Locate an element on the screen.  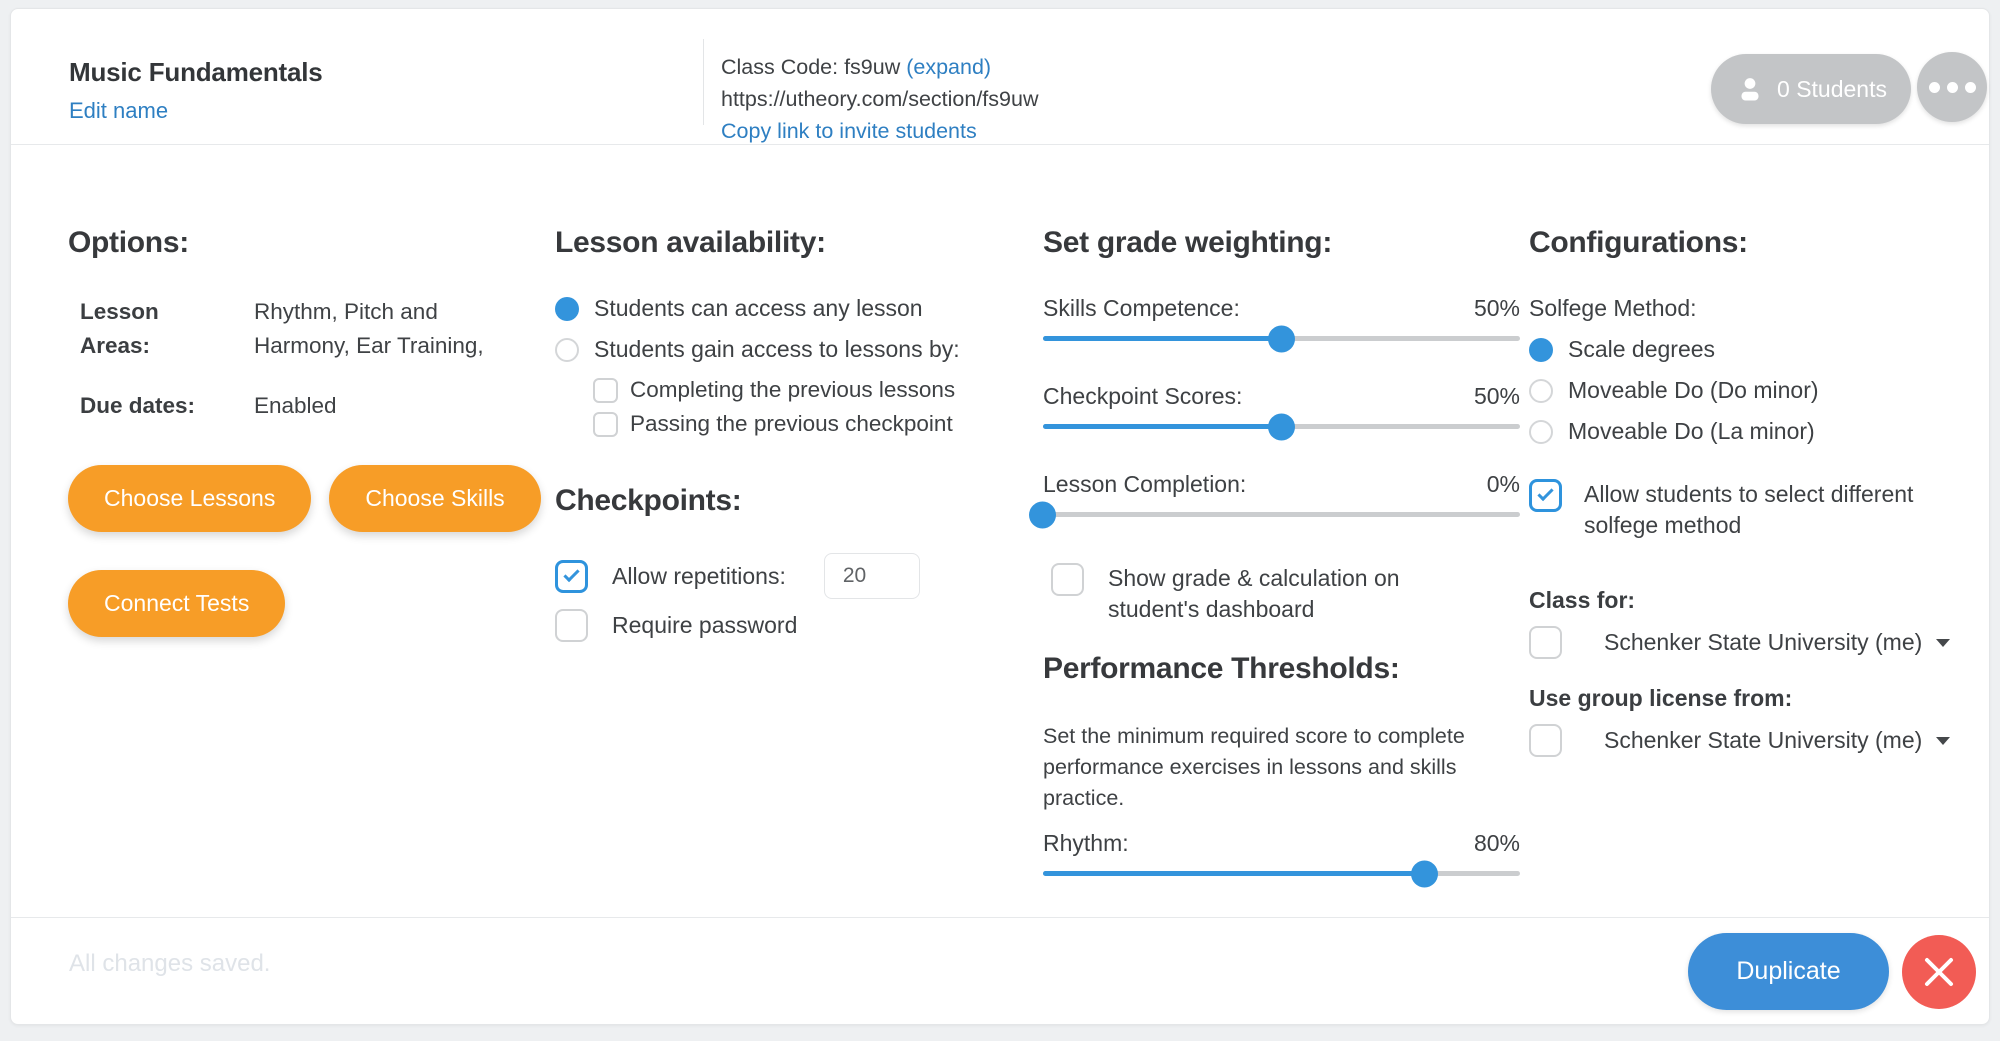
options-heading: Options: is located at coordinates (128, 242).